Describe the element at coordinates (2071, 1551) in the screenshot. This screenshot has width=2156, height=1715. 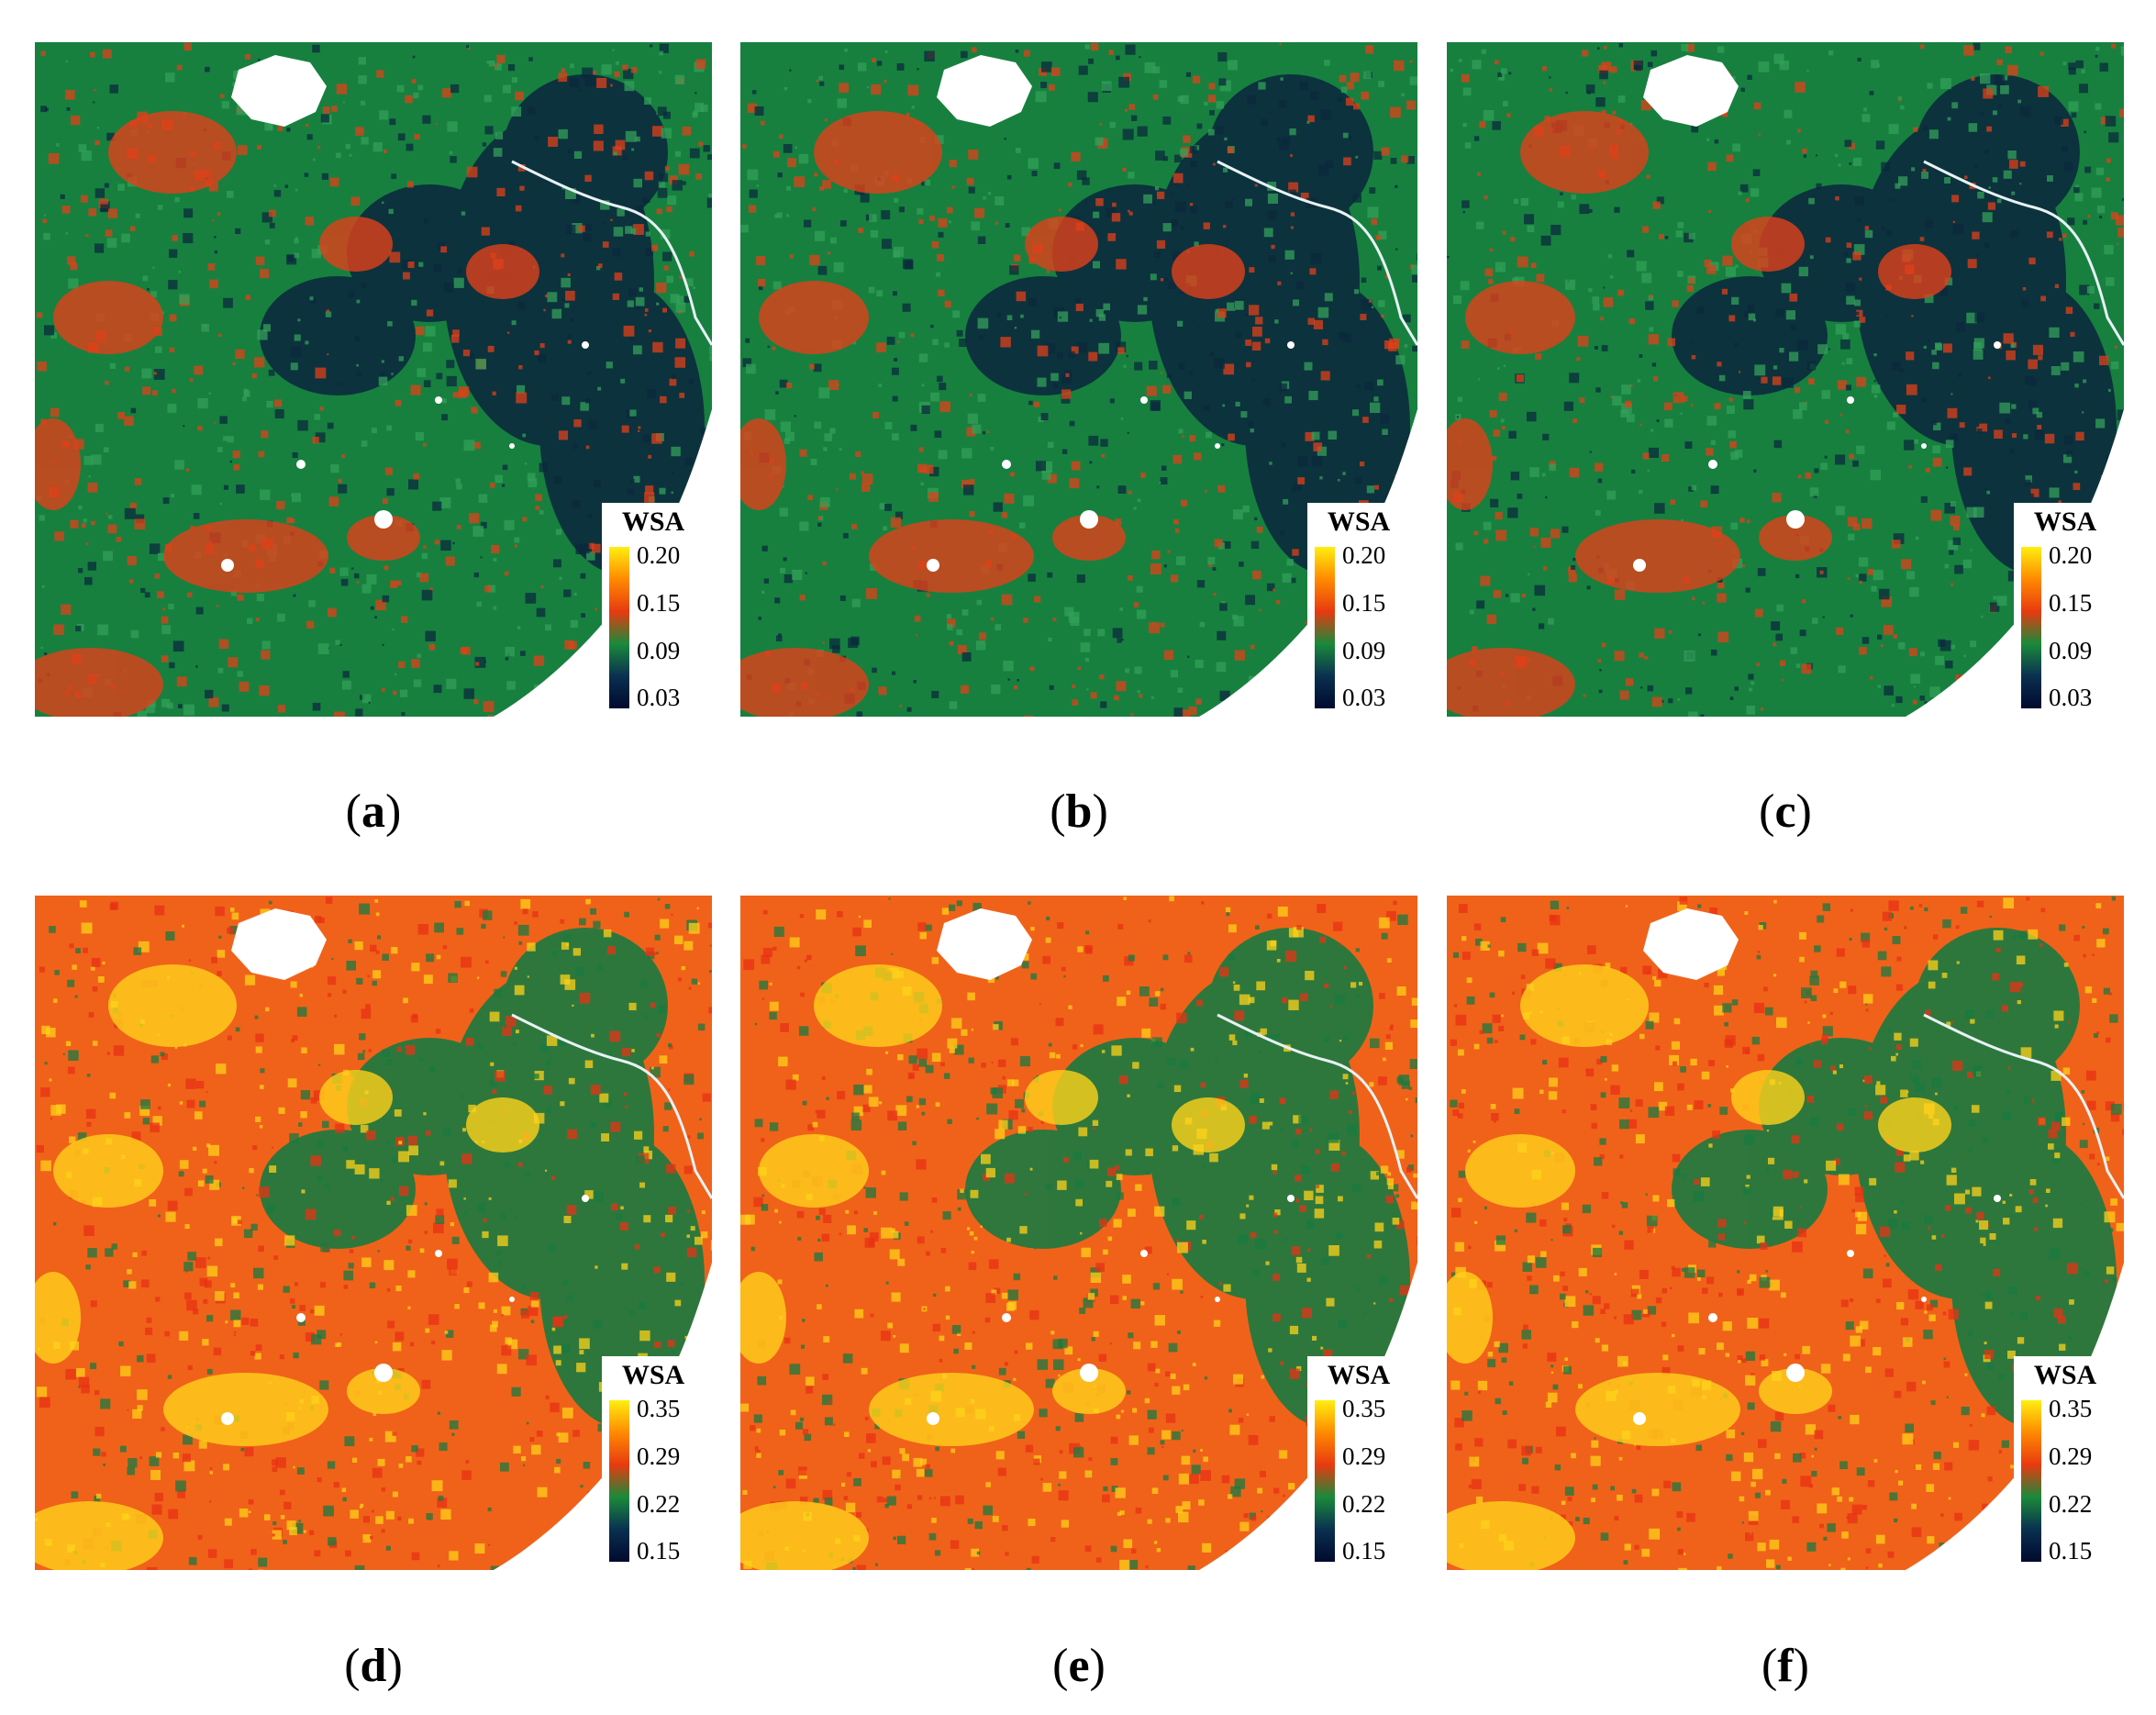
I see `legend-tick-f-3: 0.15` at that location.